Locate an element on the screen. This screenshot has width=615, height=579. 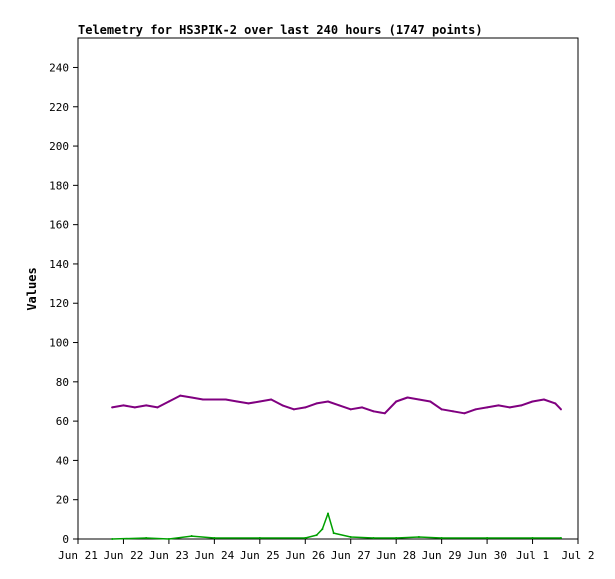
y-tick-label: 140 is located at coordinates (59, 264).